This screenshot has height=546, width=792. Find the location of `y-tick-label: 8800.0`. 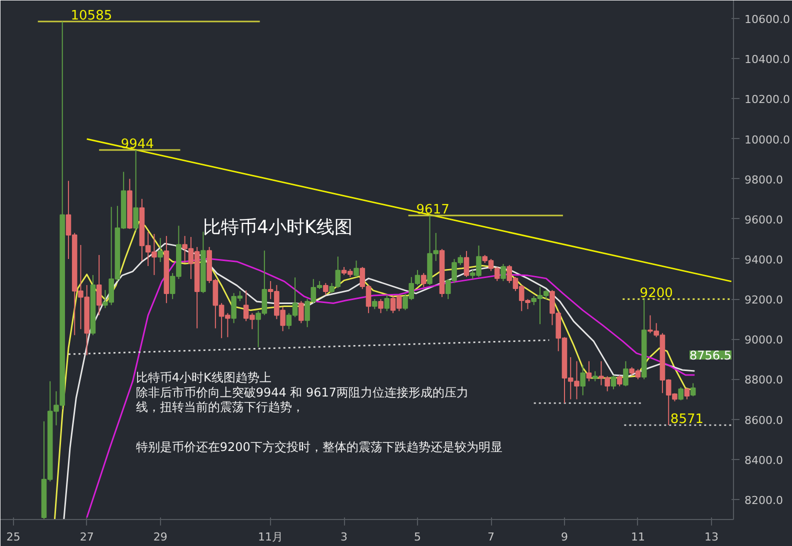

y-tick-label: 8800.0 is located at coordinates (763, 380).